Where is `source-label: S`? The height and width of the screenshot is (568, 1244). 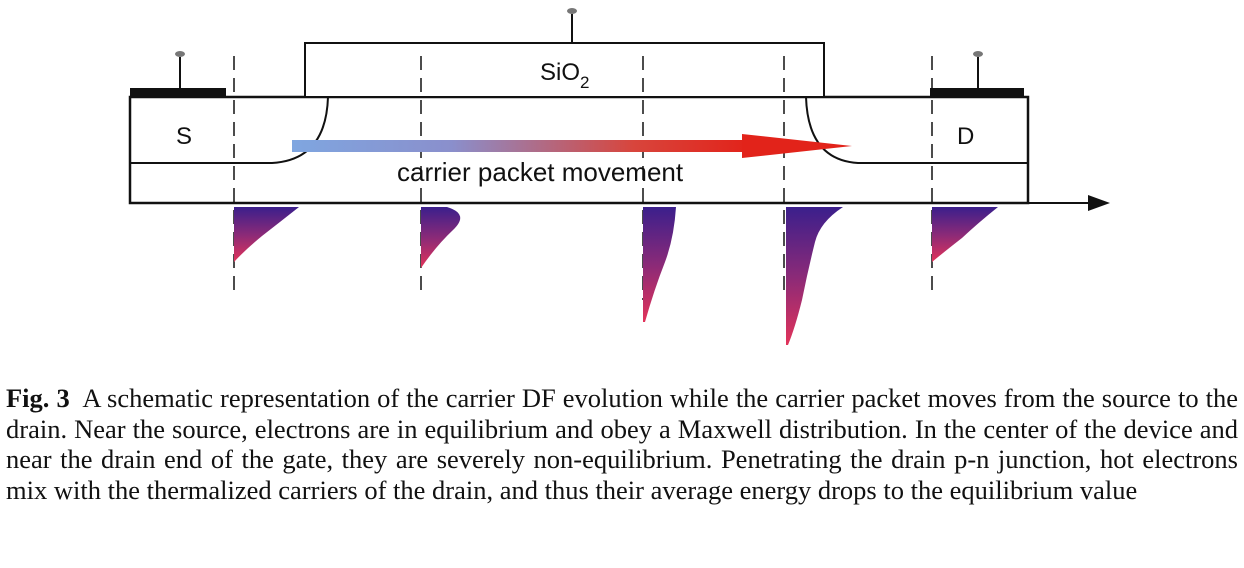
source-label: S is located at coordinates (184, 136).